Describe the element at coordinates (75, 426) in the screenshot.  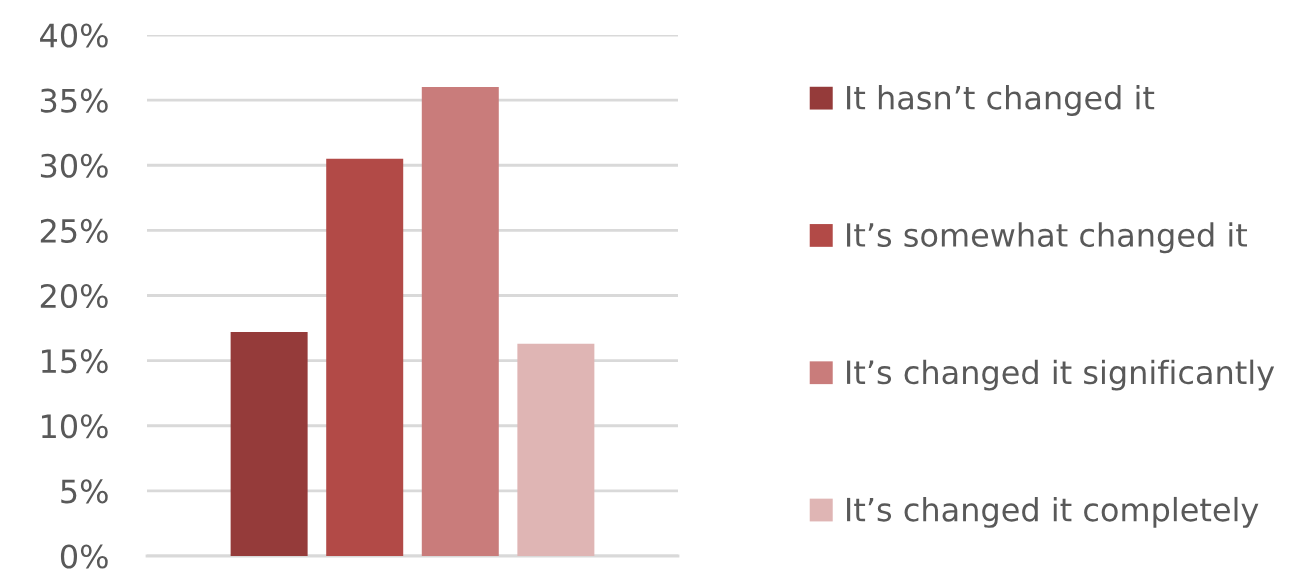
I see `y-tick-label: 10%` at that location.